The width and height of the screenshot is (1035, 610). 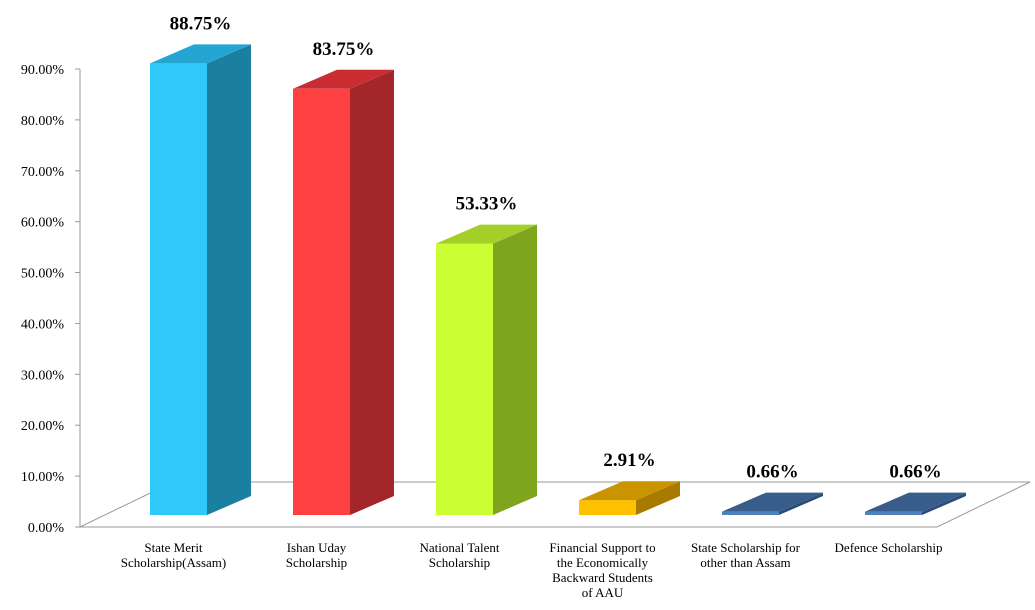 I want to click on y-tick-label: 30.00%, so click(x=43, y=375).